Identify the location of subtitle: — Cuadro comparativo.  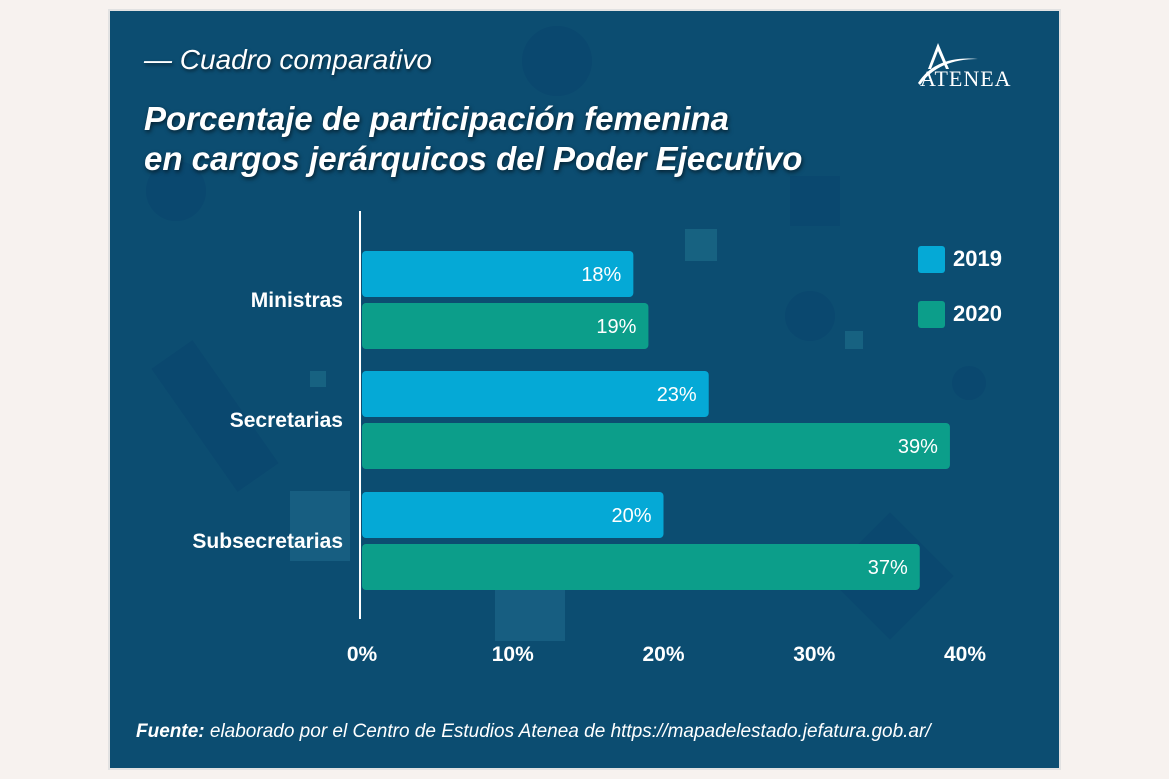
(288, 59).